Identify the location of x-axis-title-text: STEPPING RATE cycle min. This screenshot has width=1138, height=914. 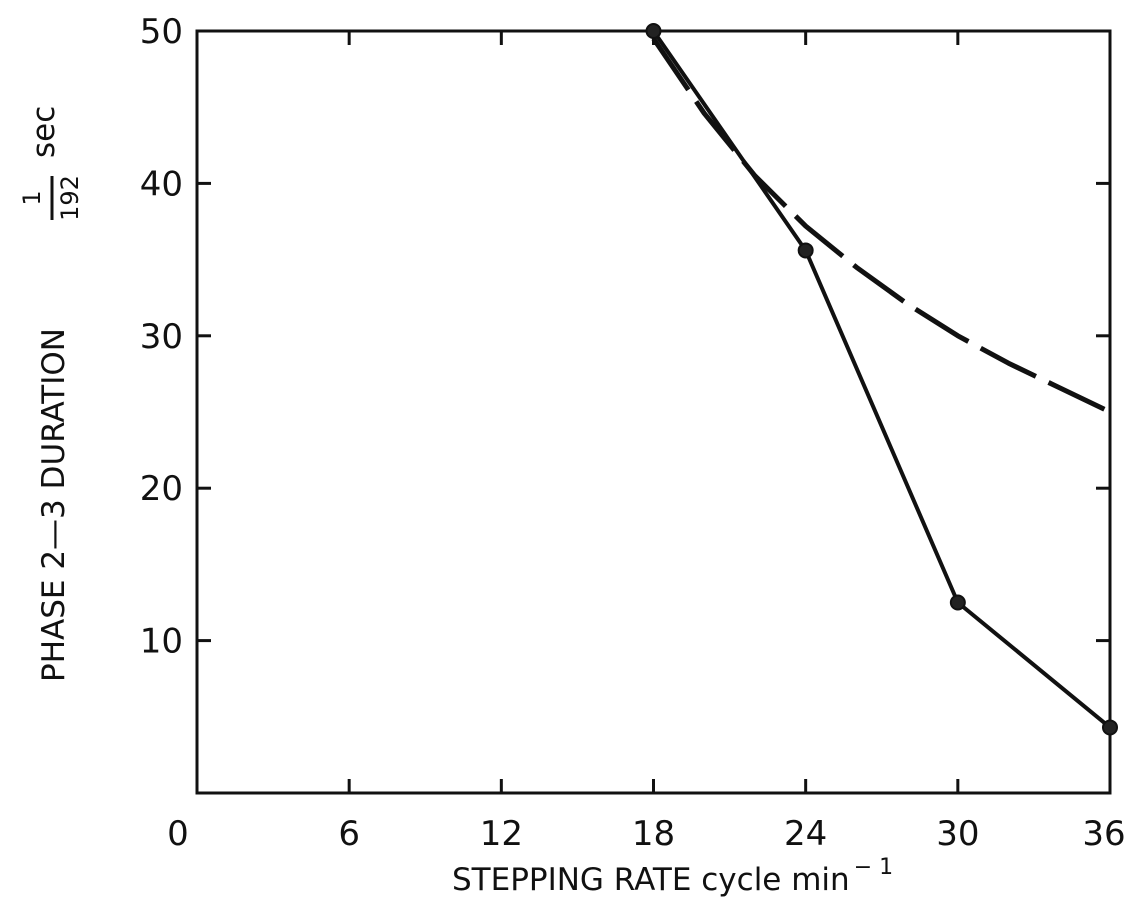
(651, 880).